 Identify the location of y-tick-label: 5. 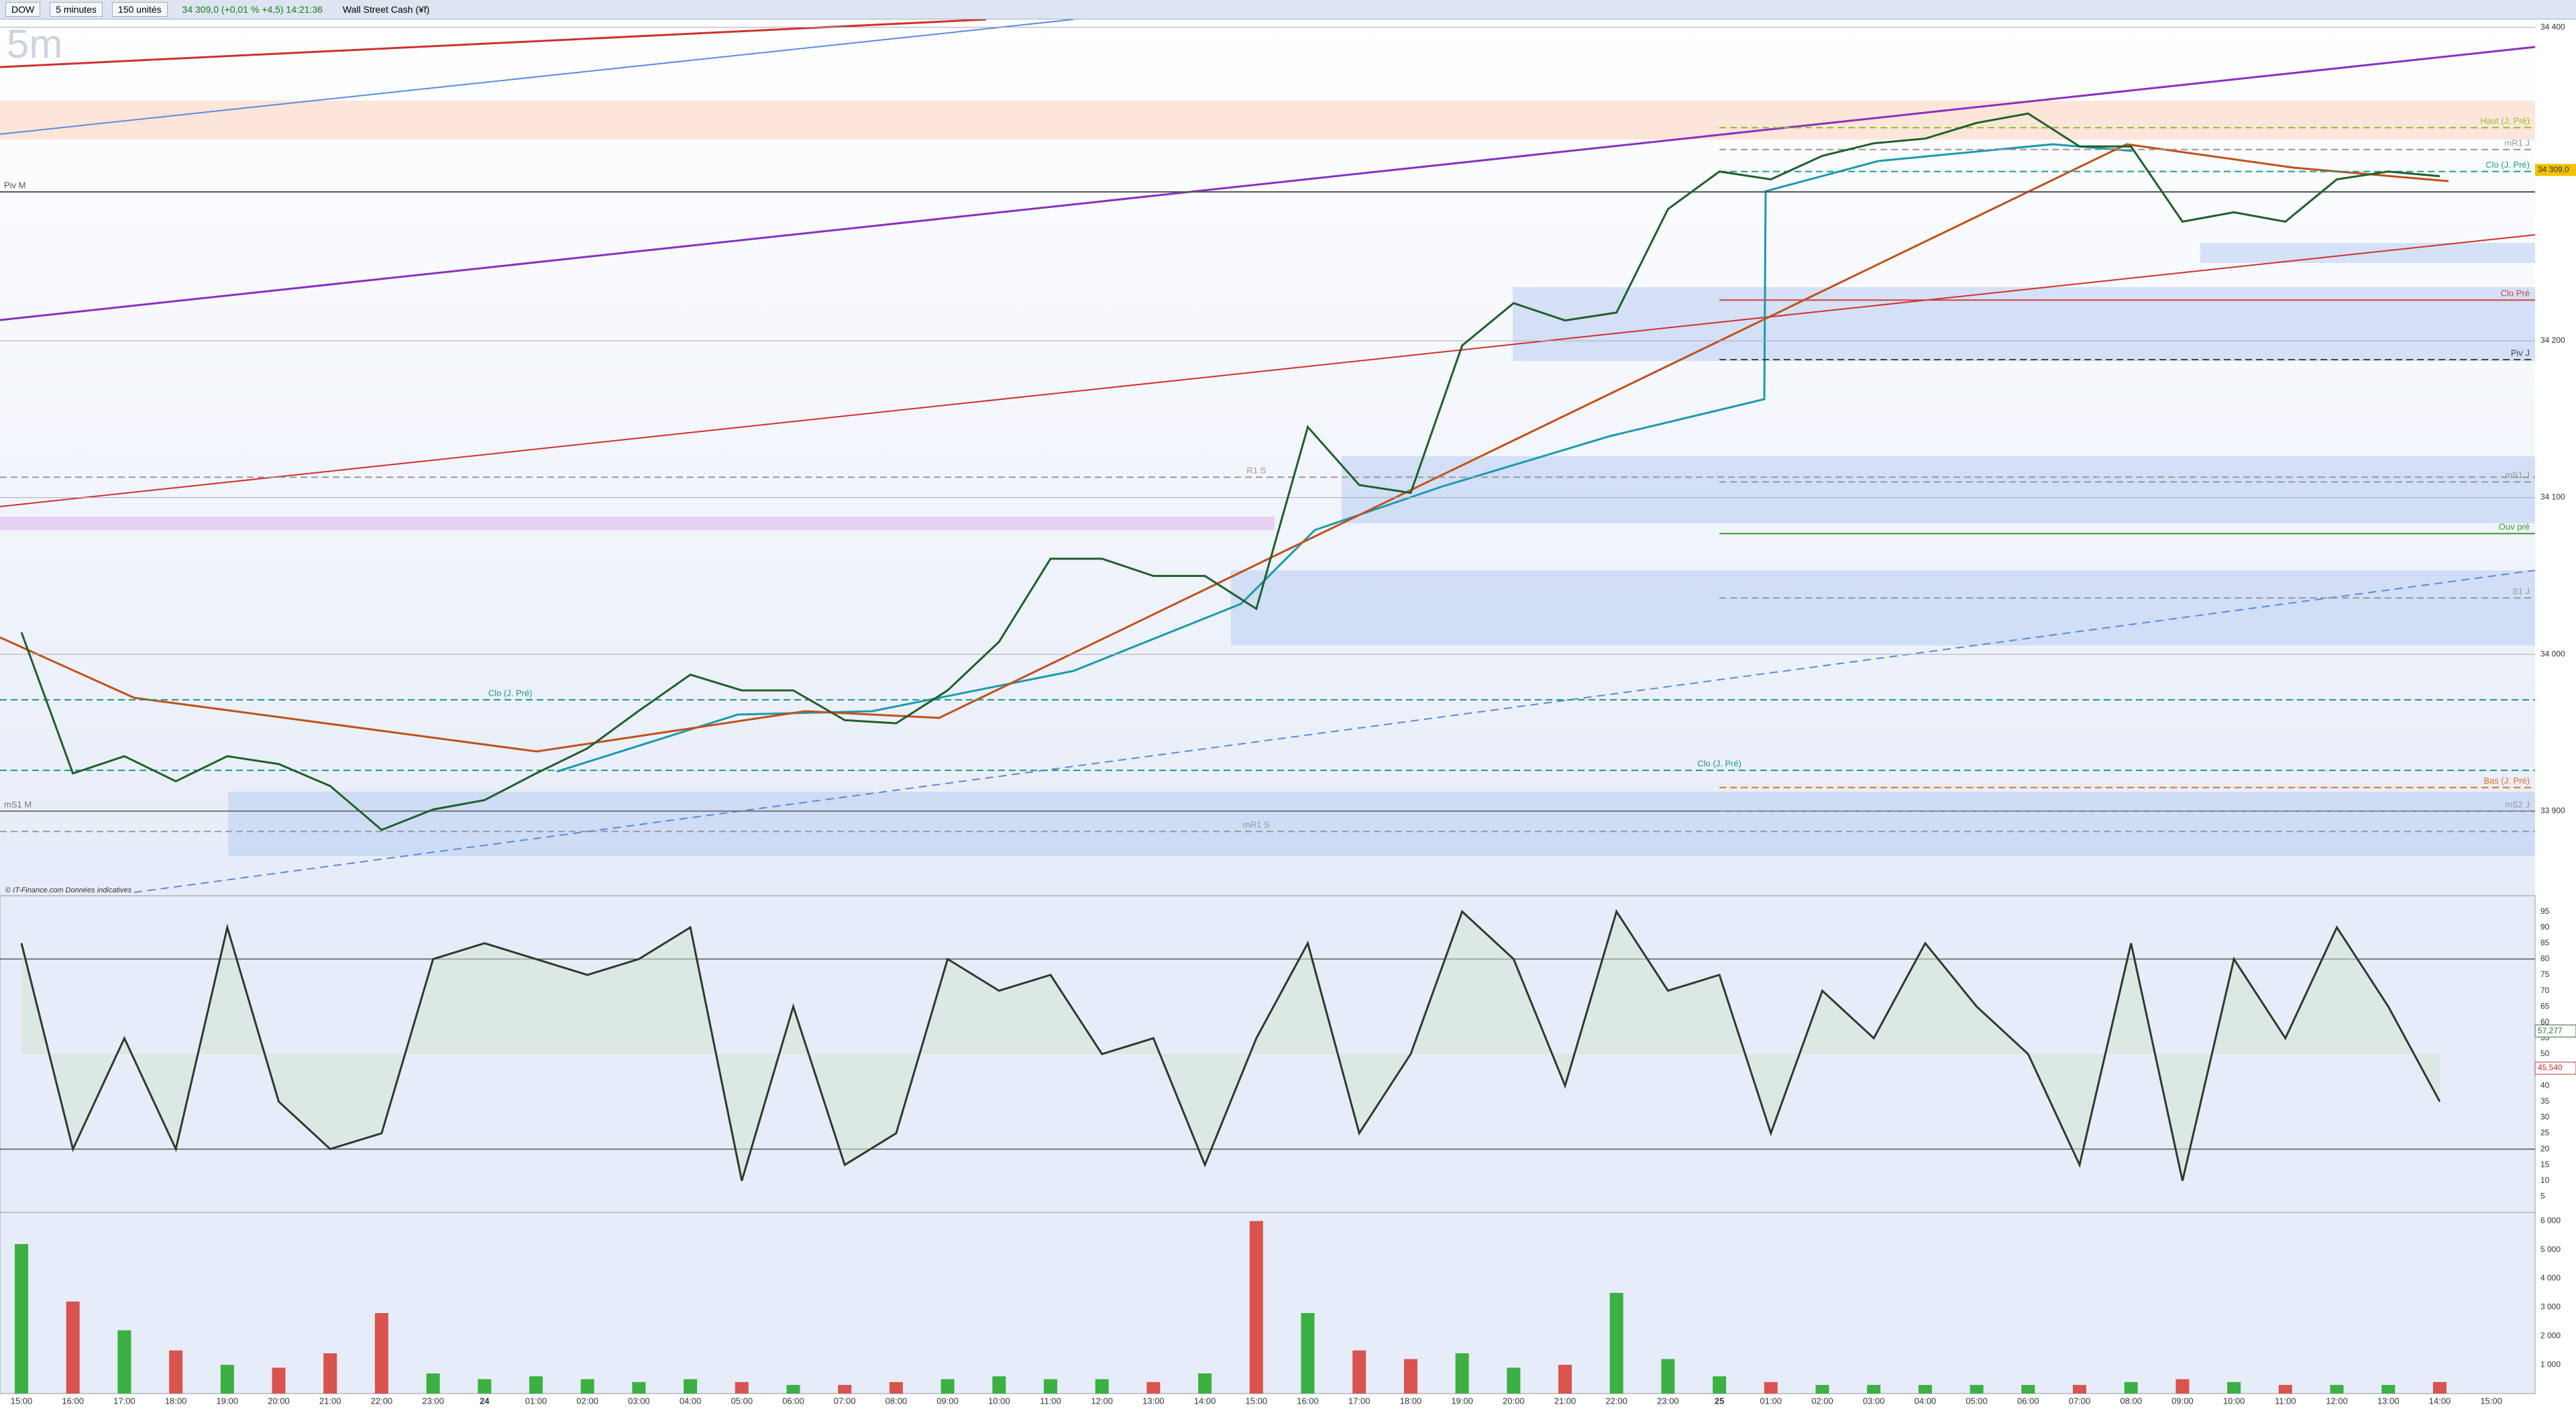
(2542, 1196).